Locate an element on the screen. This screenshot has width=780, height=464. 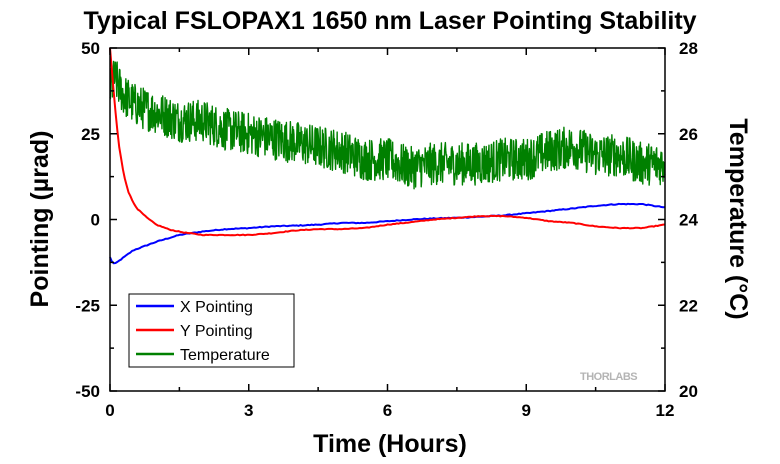
y2-tick-label: 26 is located at coordinates (688, 134).